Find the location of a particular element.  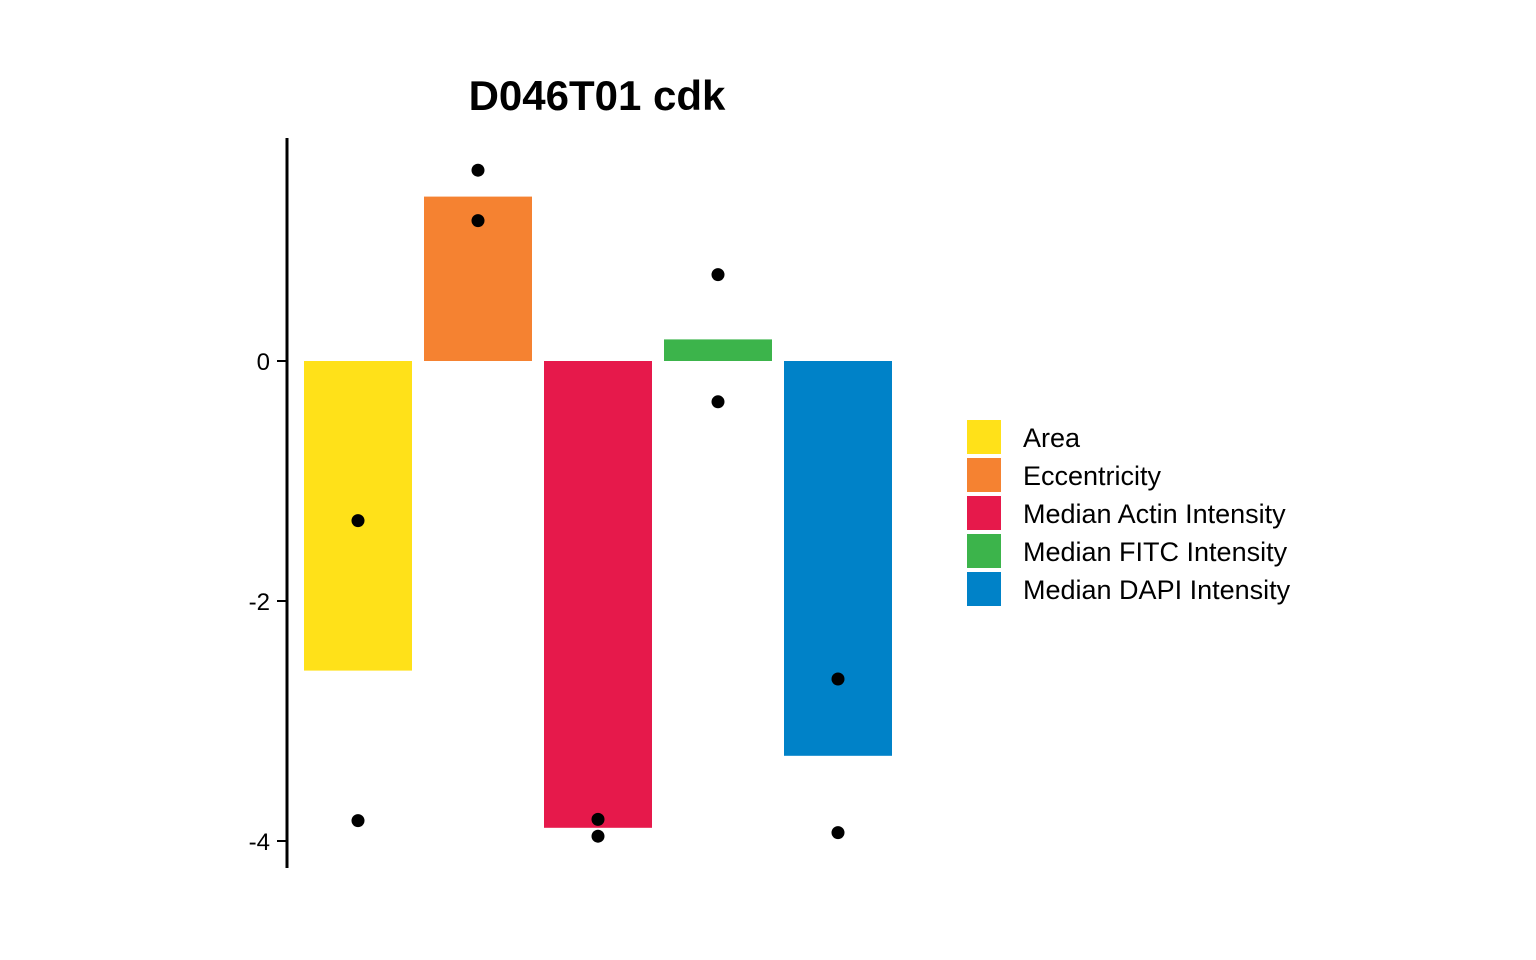

y-axis-ticks: 0 -2 -4 is located at coordinates (268, 602).